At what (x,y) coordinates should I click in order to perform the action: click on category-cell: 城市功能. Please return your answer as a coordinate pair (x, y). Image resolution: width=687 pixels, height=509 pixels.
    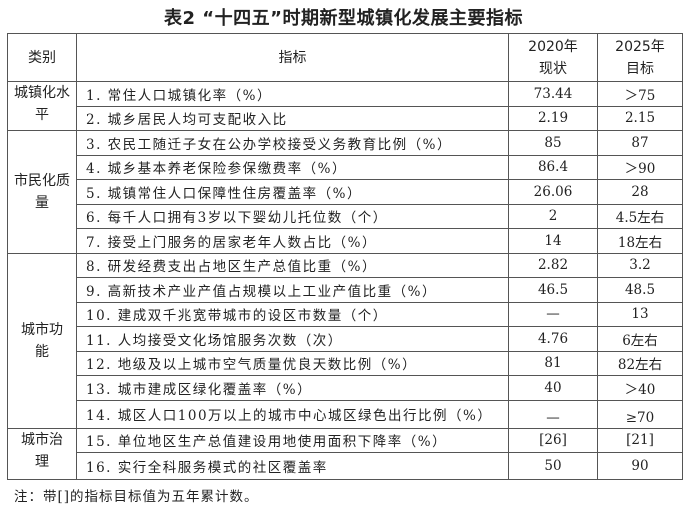
    Looking at the image, I should click on (42, 340).